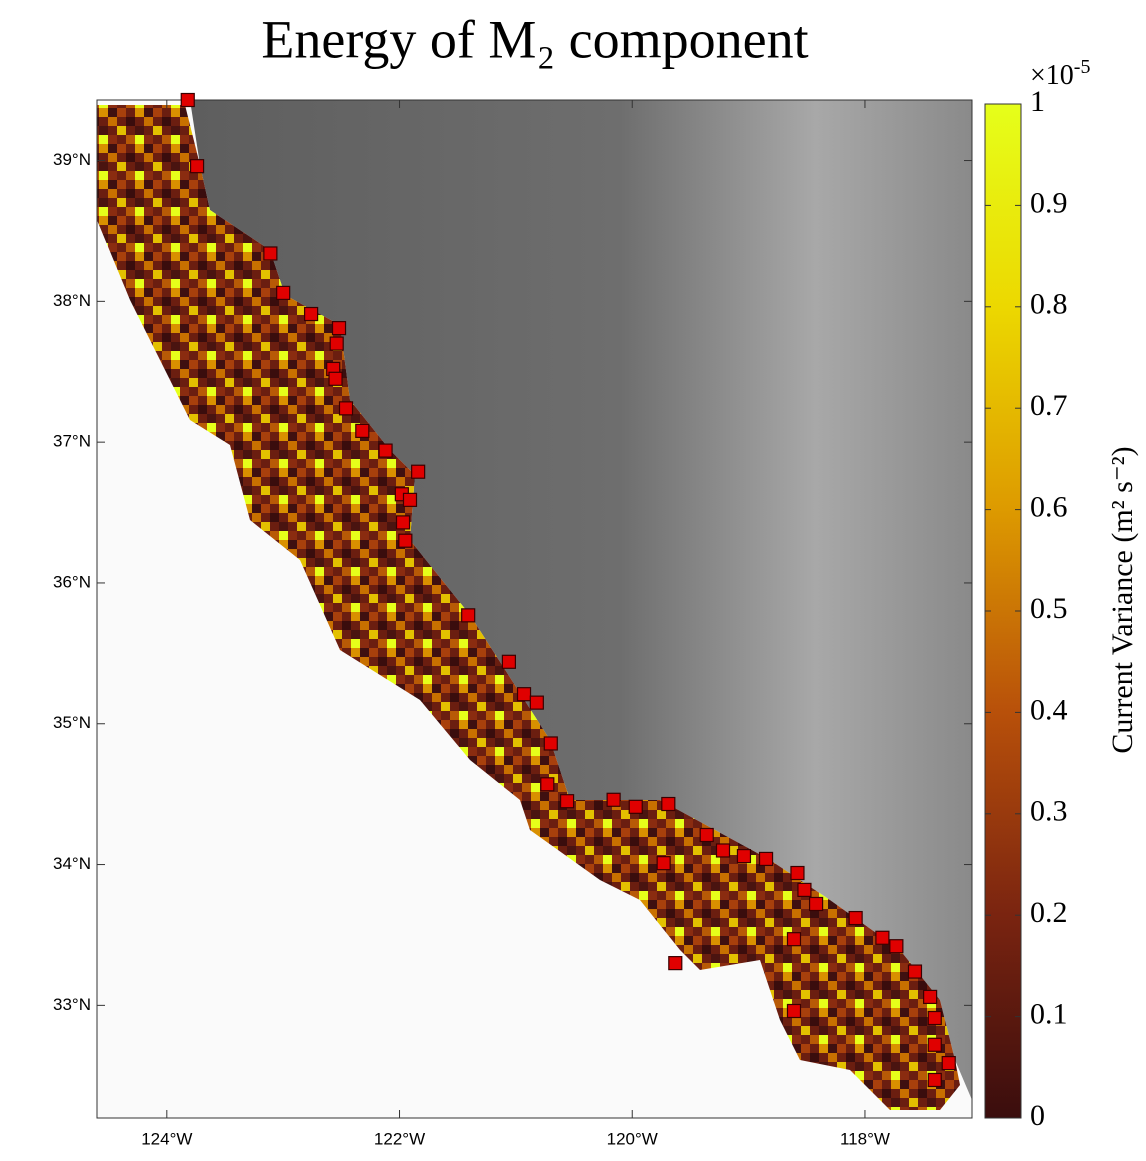 Image resolution: width=1146 pixels, height=1161 pixels. I want to click on y-tick-label: 39°N, so click(72, 159).